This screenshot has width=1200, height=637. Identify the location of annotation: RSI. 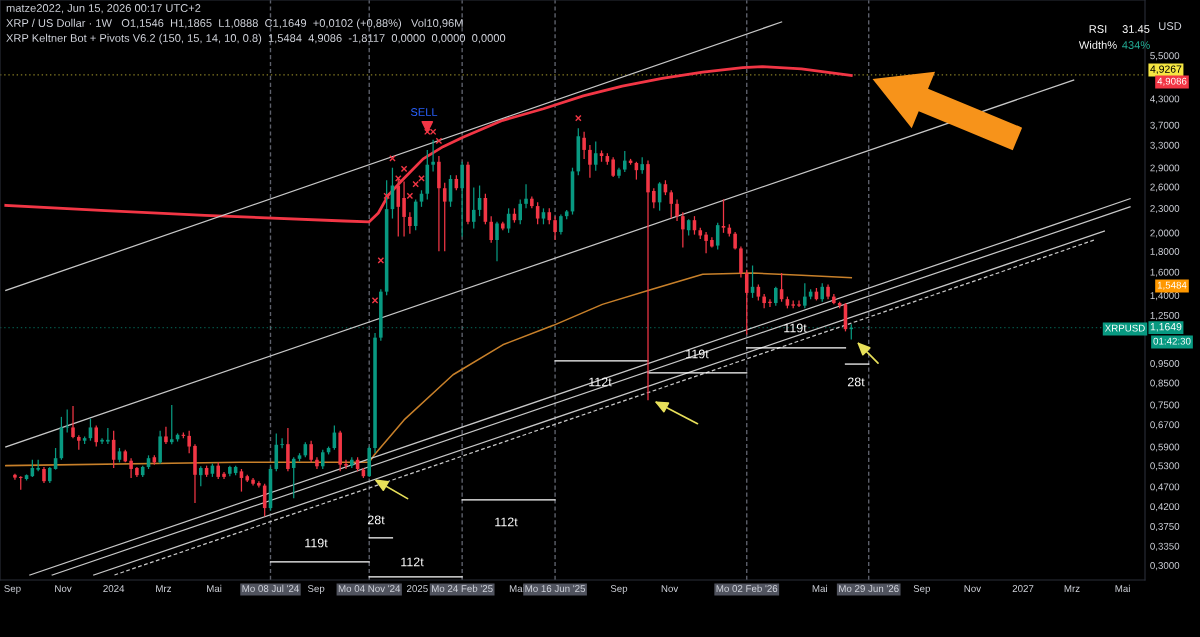
(1098, 29).